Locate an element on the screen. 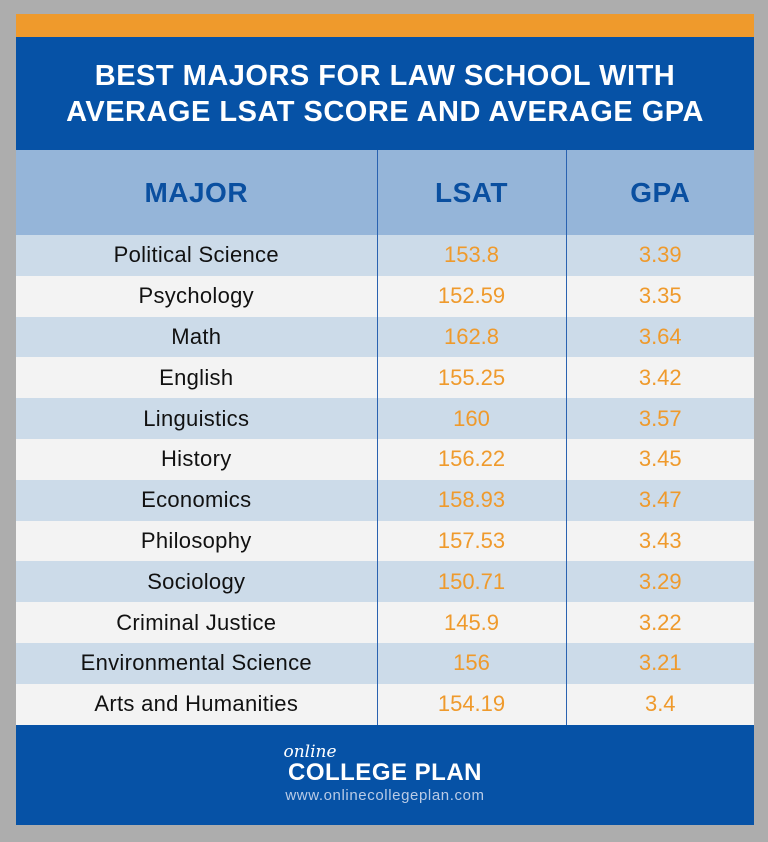  cell-lsat: 157.53 is located at coordinates (471, 541).